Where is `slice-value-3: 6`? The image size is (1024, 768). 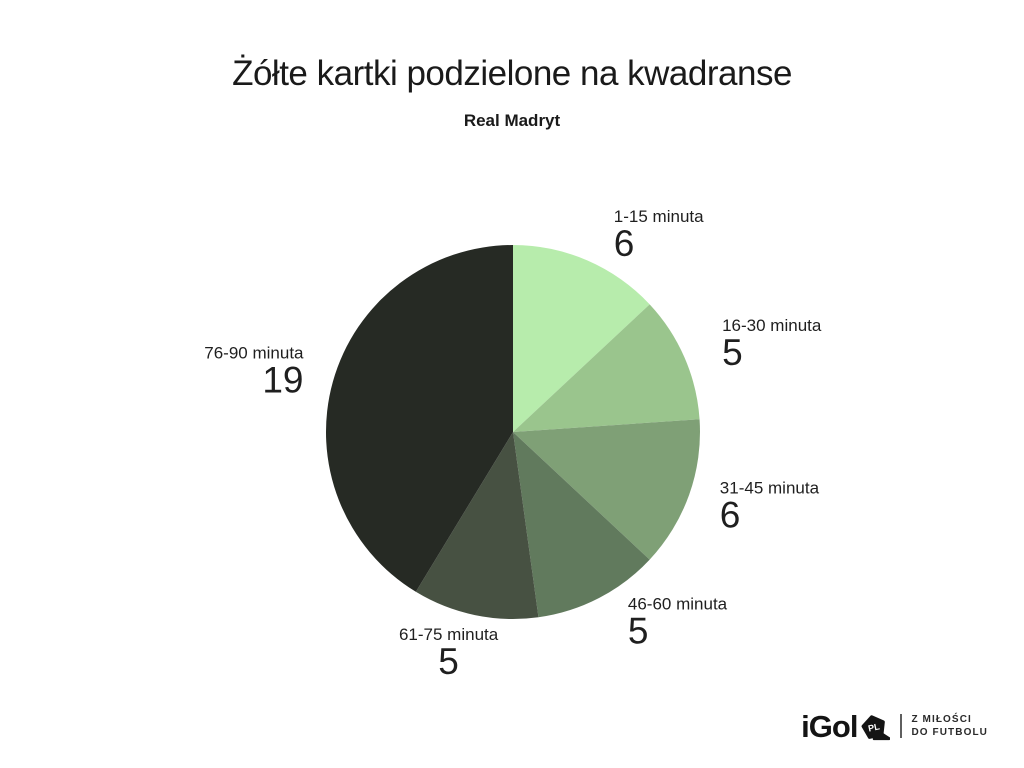
slice-value-3: 6 is located at coordinates (730, 514).